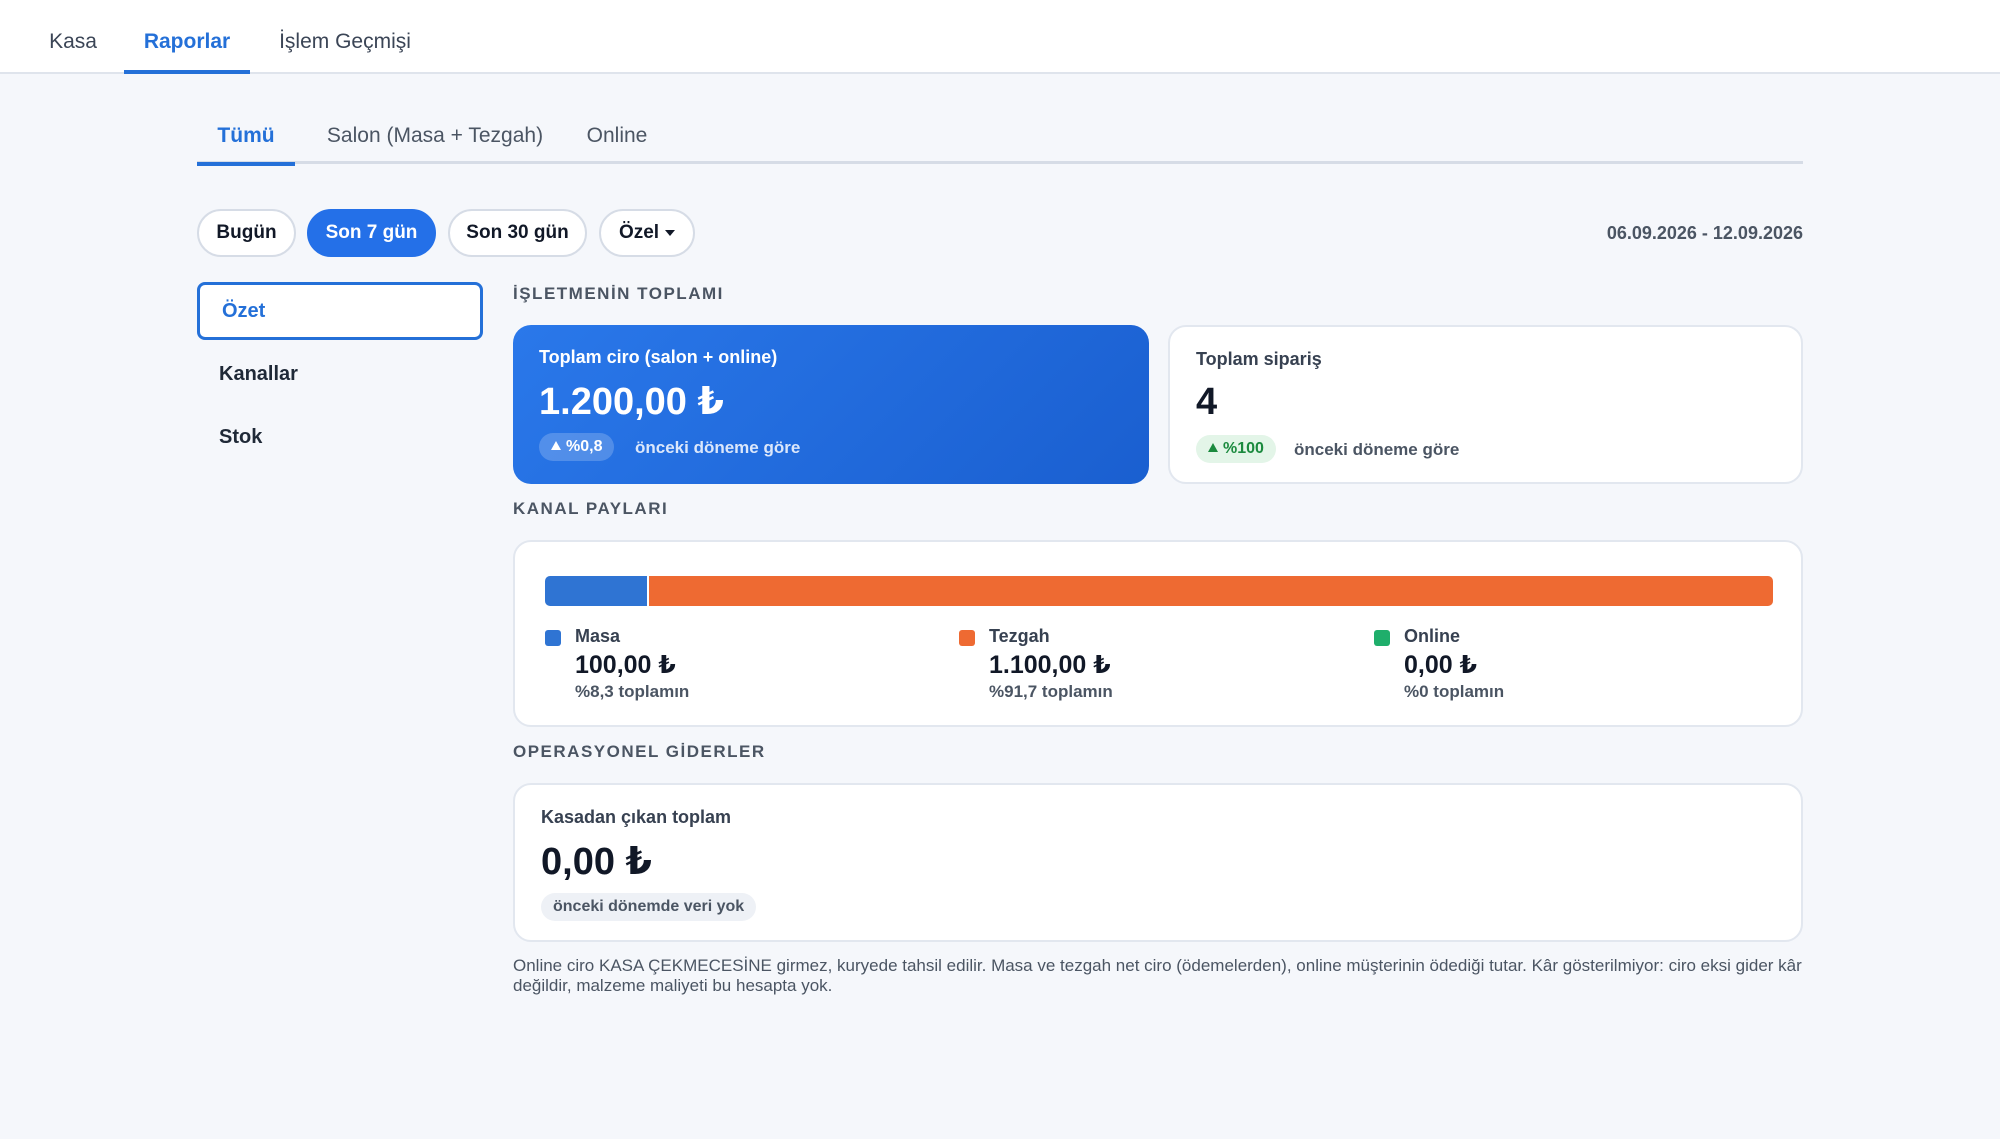 The image size is (2000, 1139). Describe the element at coordinates (658, 357) in the screenshot. I see `revenue-label: Toplam ciro (salon + online)` at that location.